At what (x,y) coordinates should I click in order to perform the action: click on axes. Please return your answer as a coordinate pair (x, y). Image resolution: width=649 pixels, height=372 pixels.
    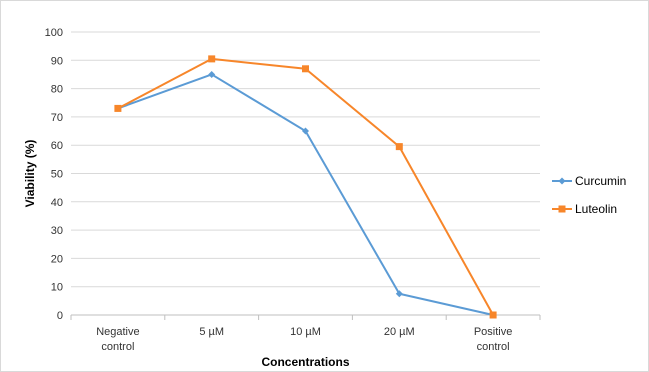
    Looking at the image, I should click on (305, 317).